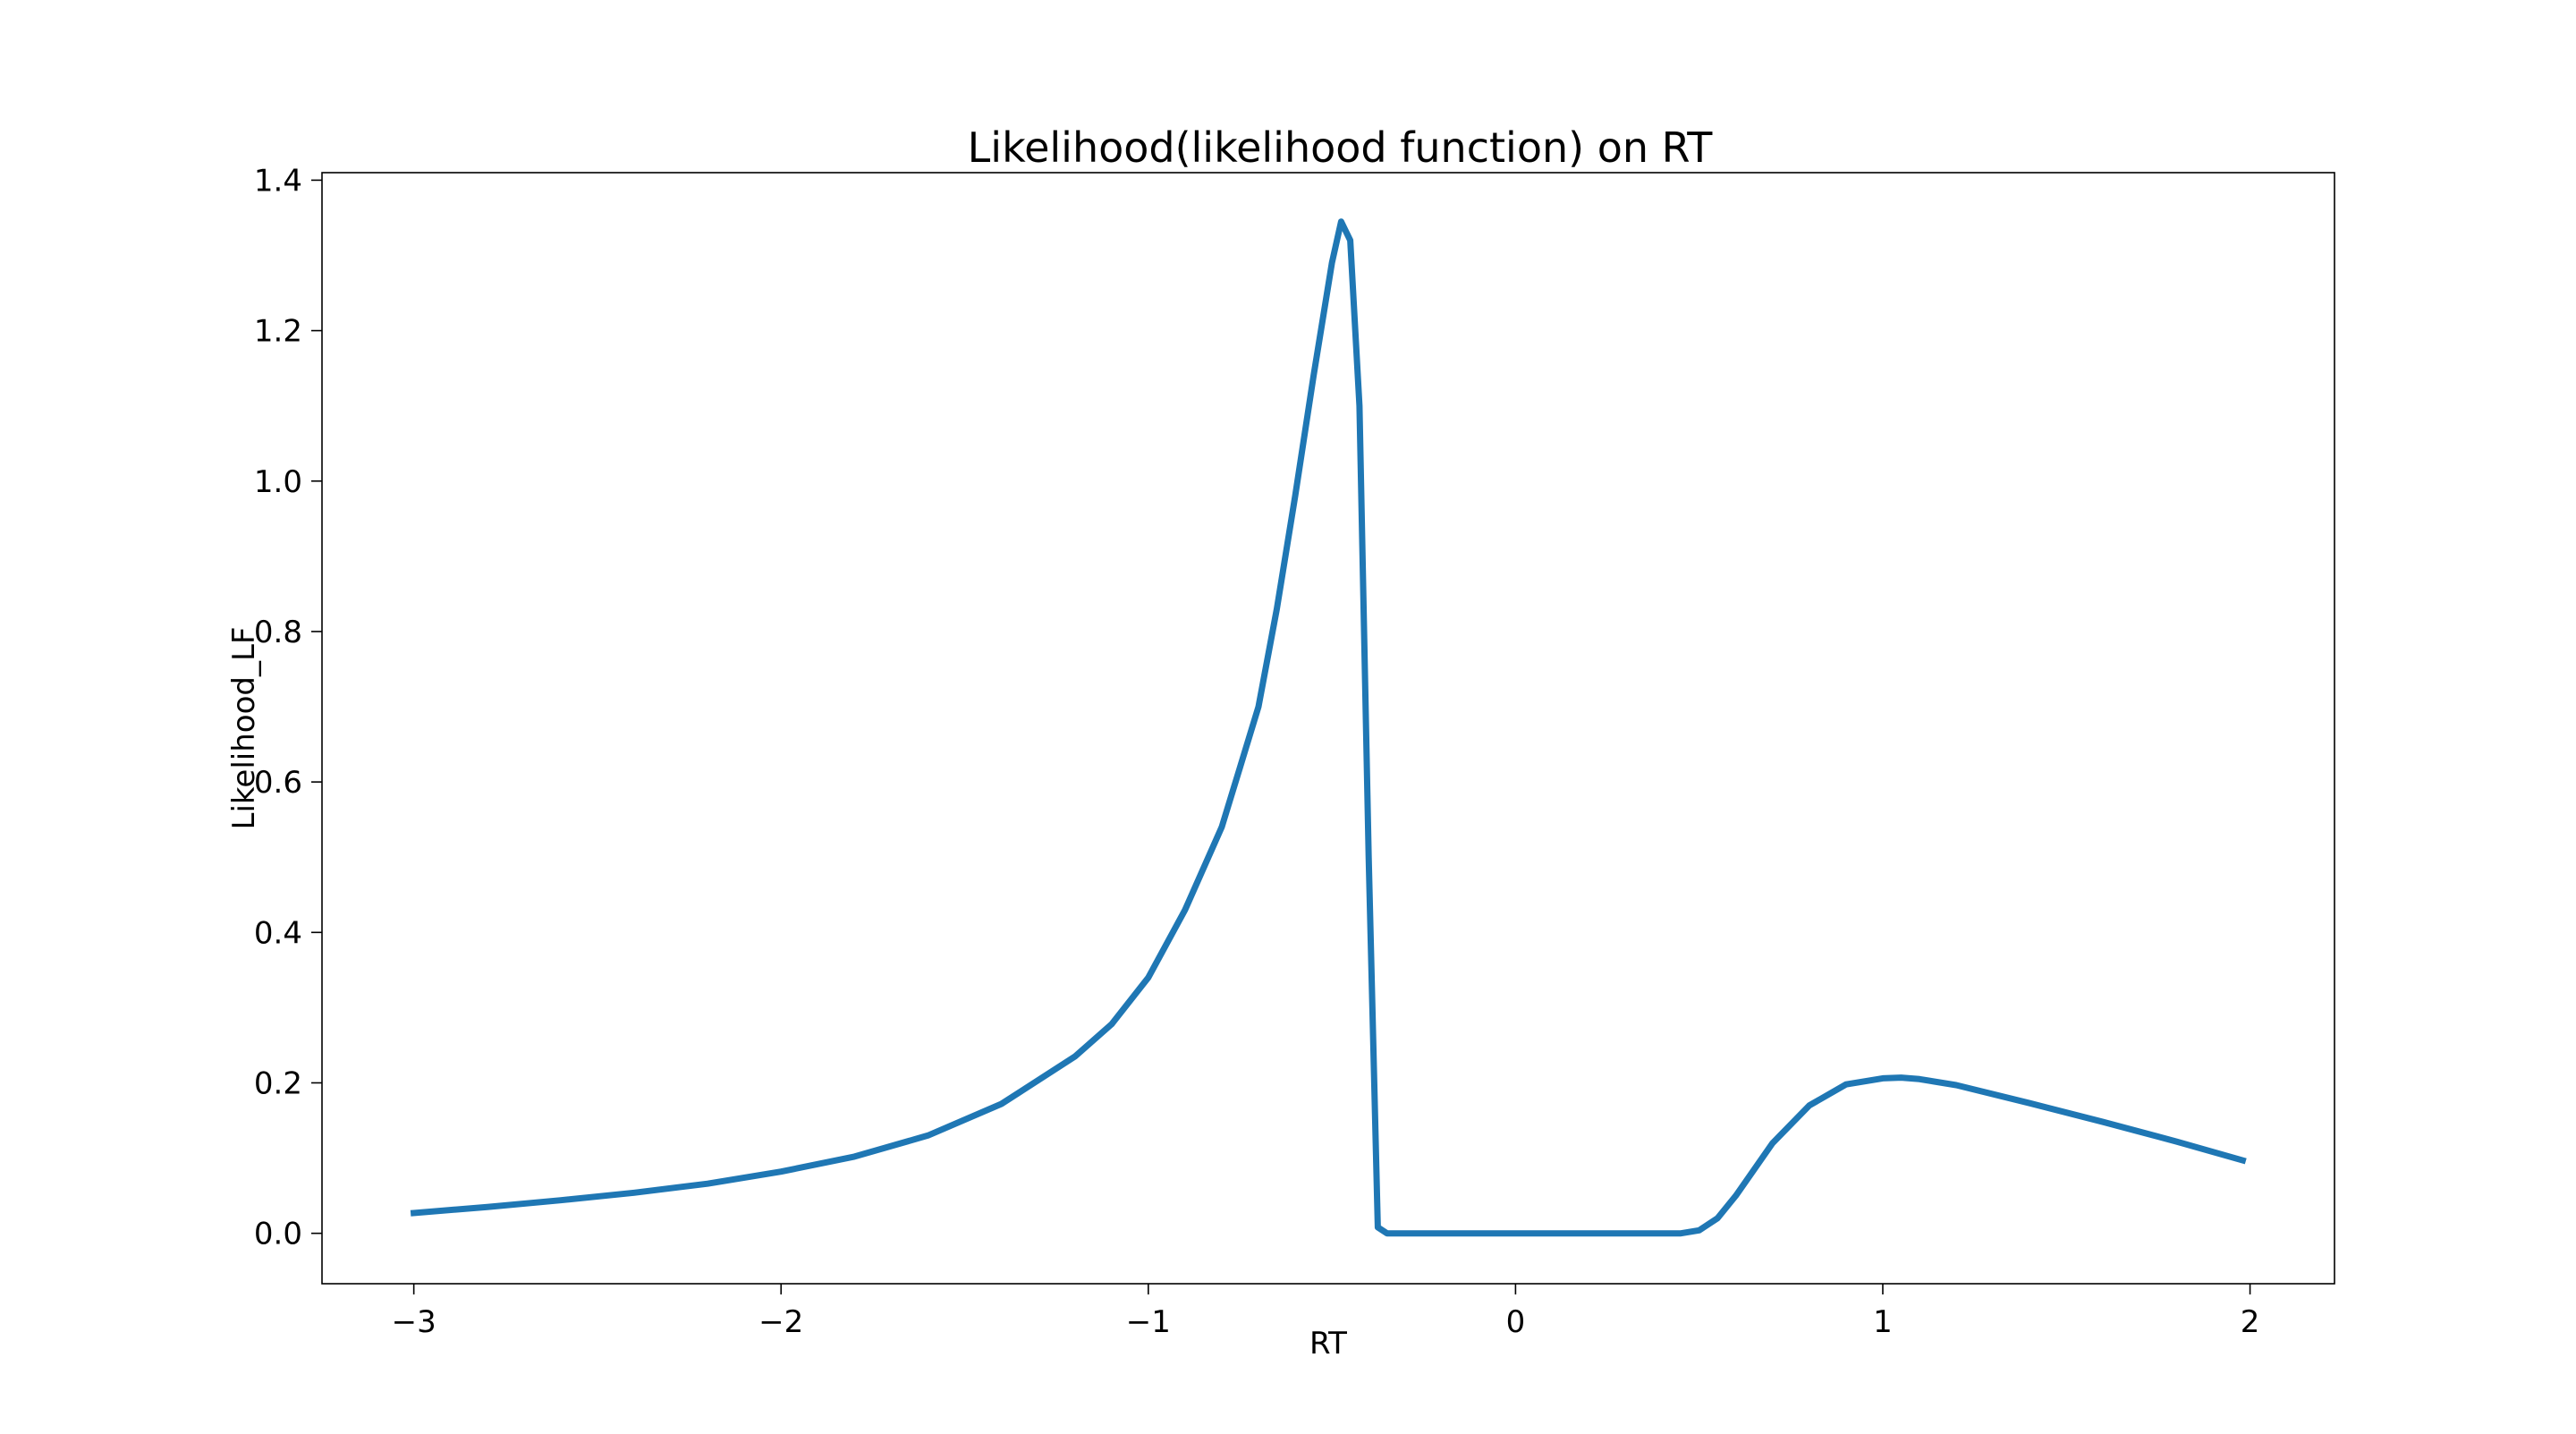 The image size is (2576, 1434). Describe the element at coordinates (278, 1234) in the screenshot. I see `y-tick-label: 0.0` at that location.